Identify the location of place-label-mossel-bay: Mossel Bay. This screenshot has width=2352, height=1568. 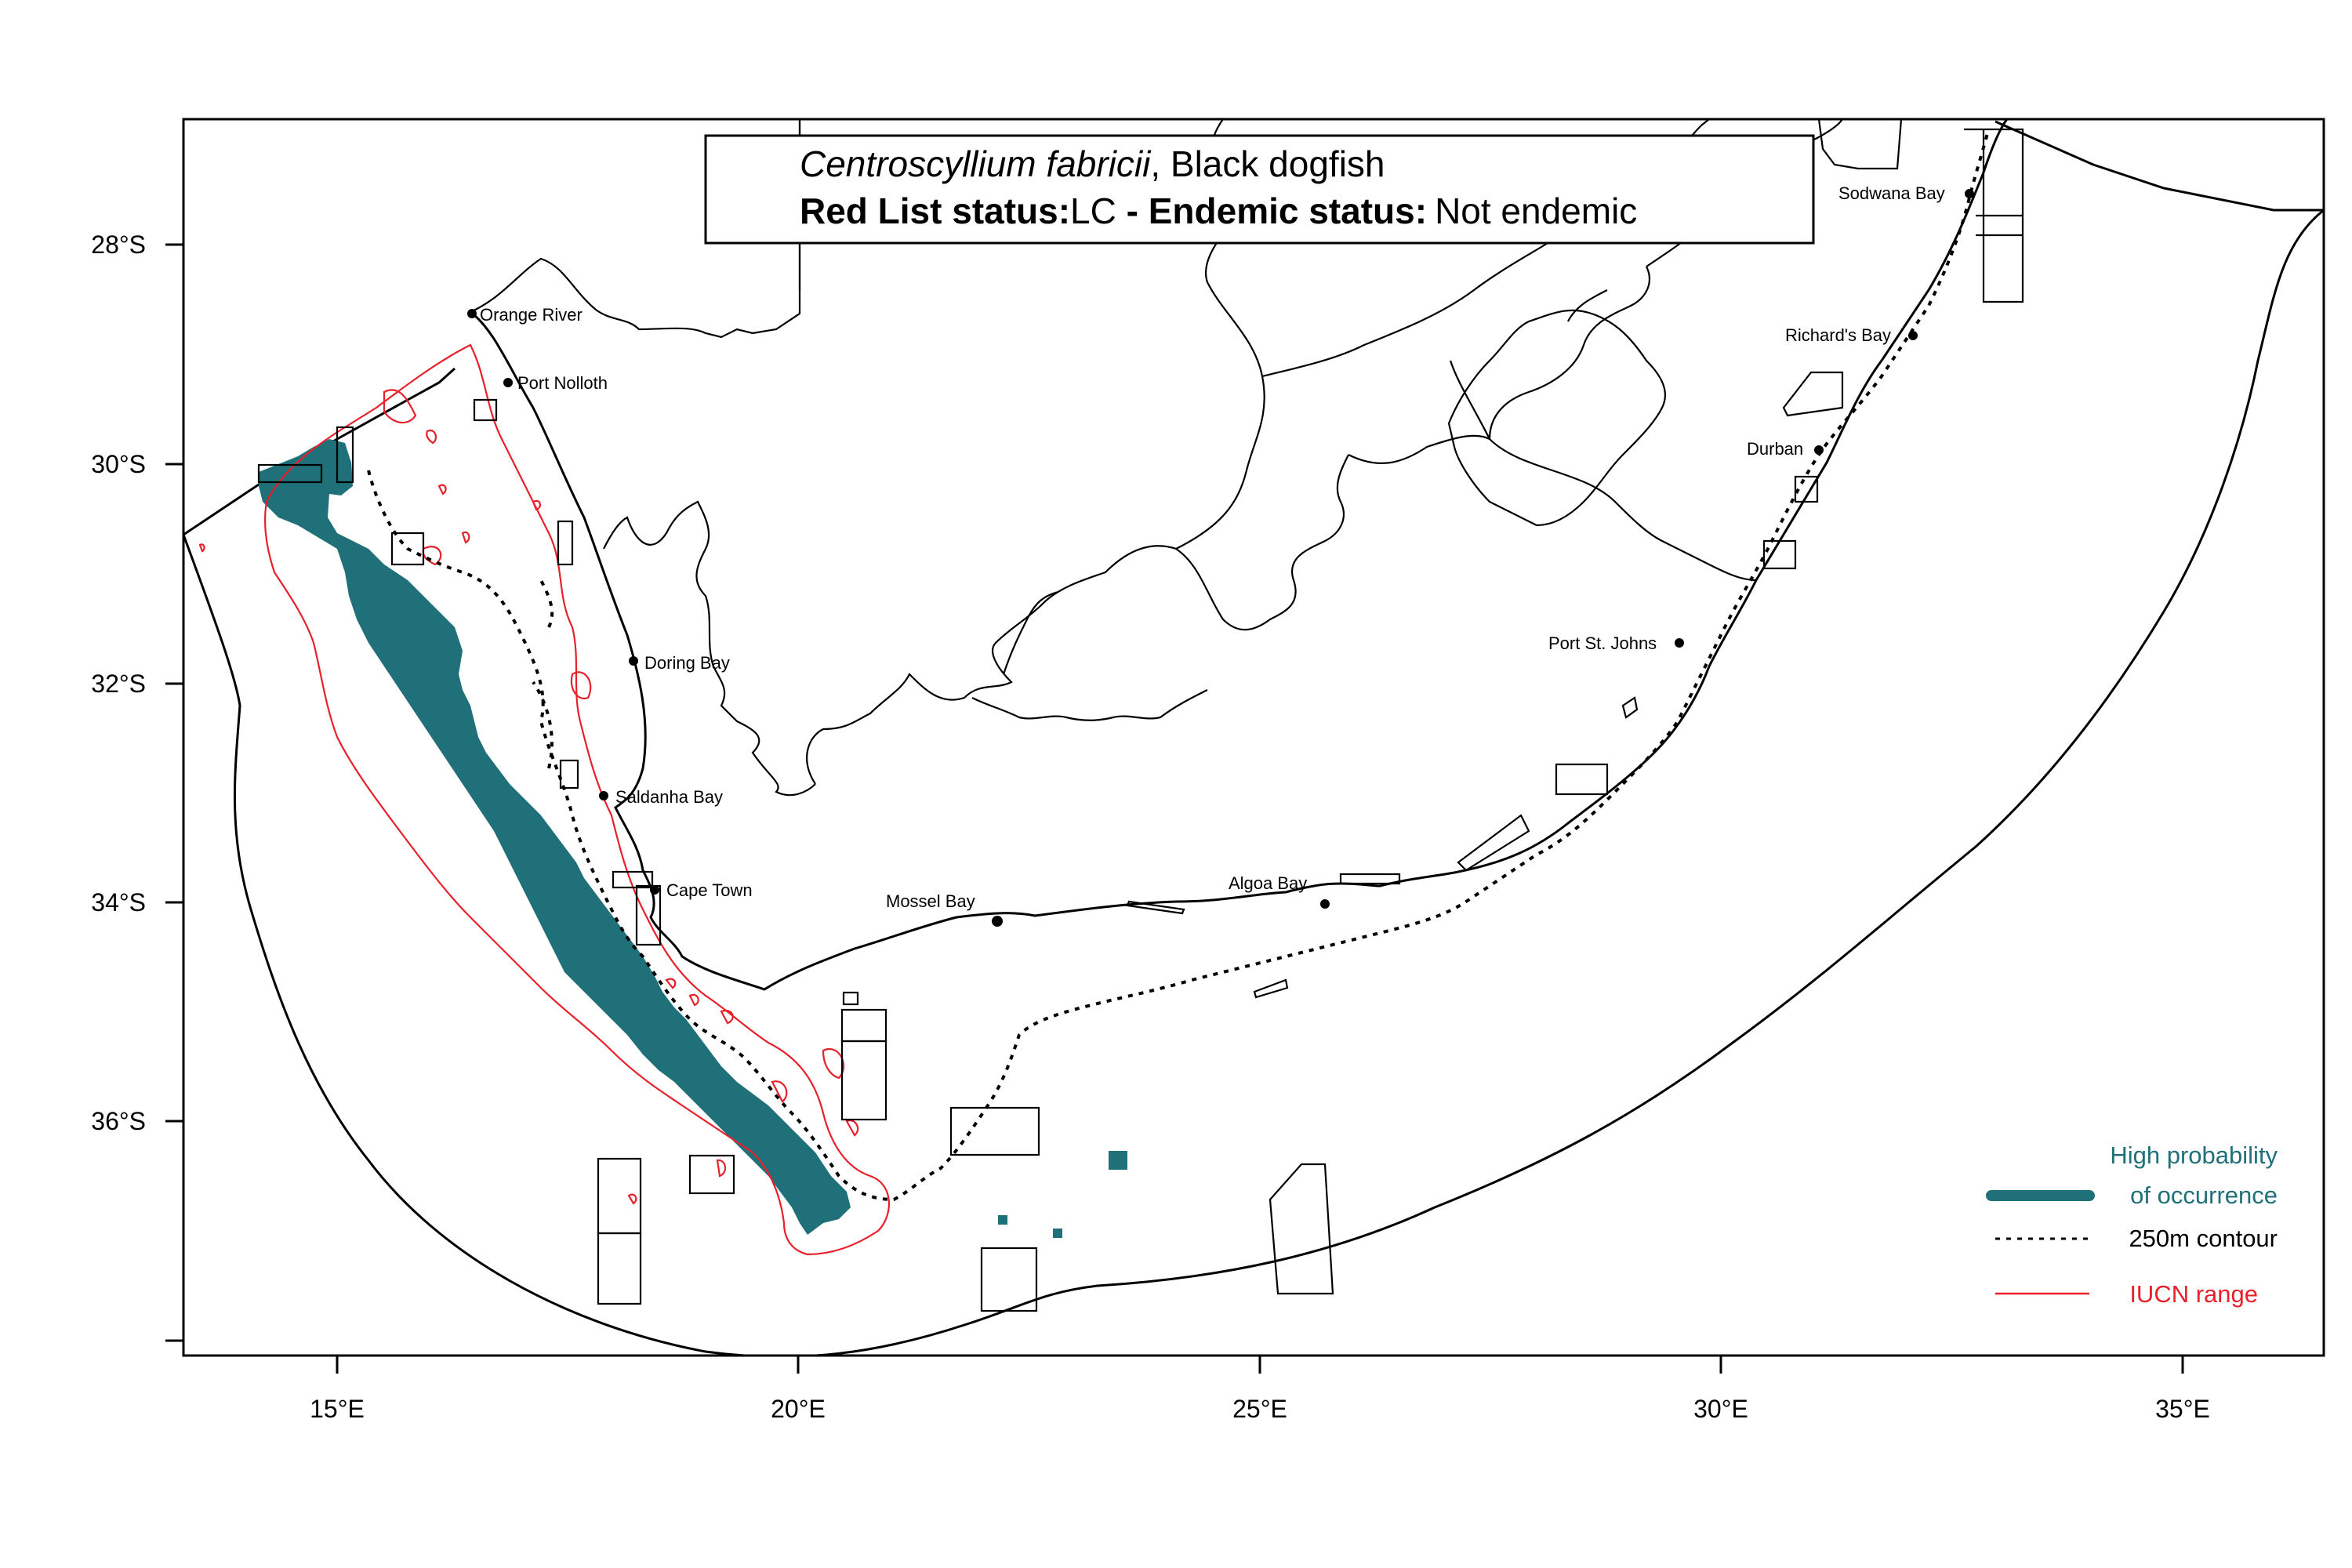
(931, 901).